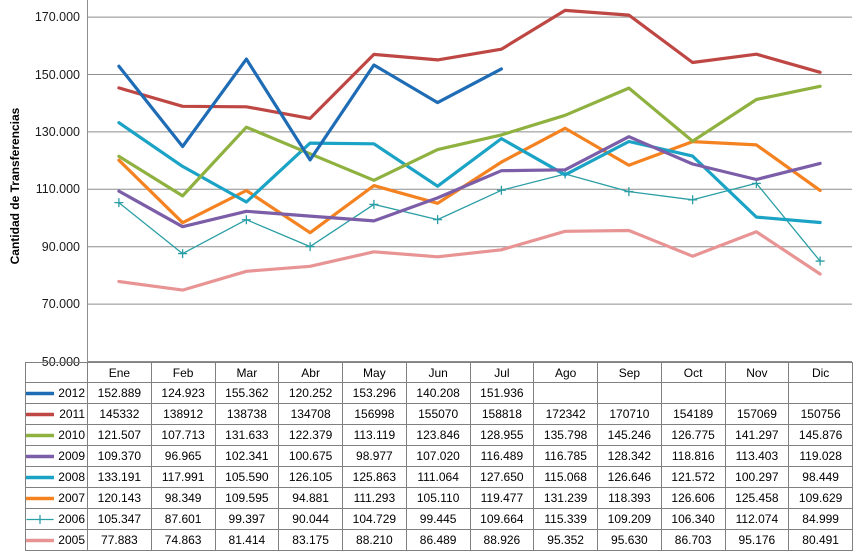 The width and height of the screenshot is (857, 554). What do you see at coordinates (310, 477) in the screenshot?
I see `value-cell-2008-abr: 126.105` at bounding box center [310, 477].